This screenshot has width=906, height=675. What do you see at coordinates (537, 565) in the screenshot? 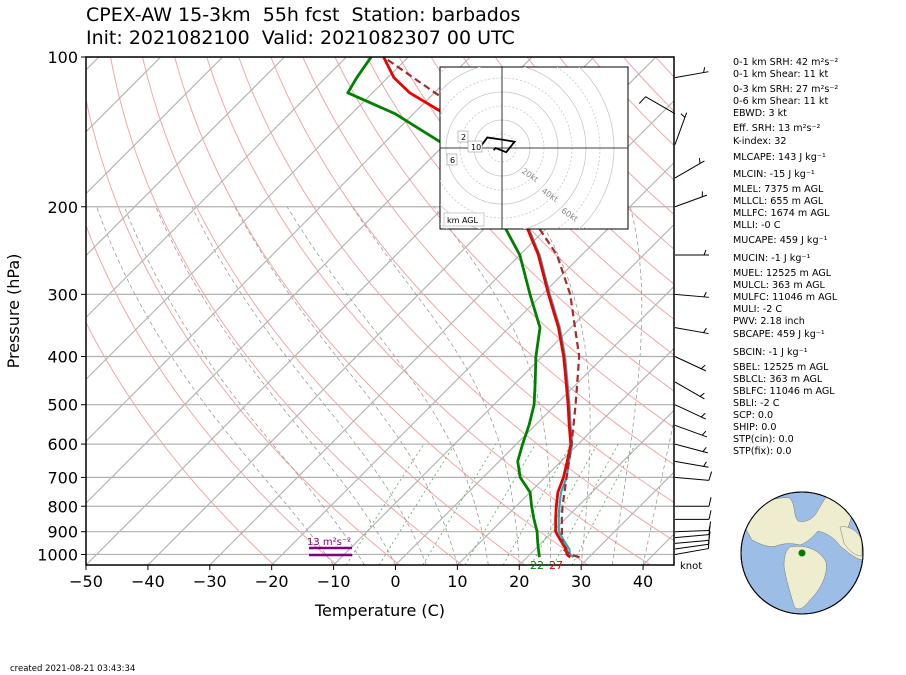
I see `surface-dewpoint-label: 22` at bounding box center [537, 565].